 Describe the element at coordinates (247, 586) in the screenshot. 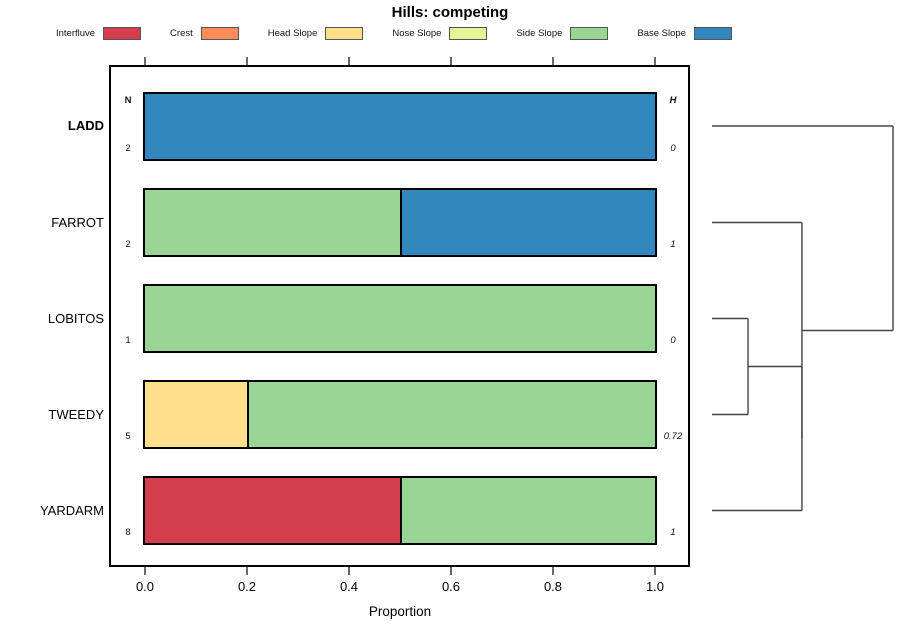

I see `x-axis-tick-label: 0.2` at that location.